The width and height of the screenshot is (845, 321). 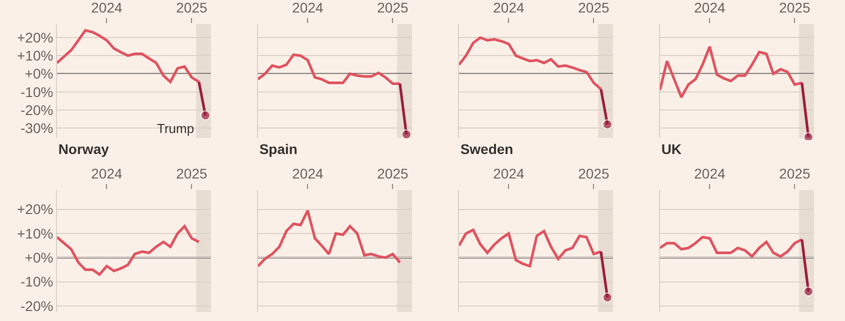 I want to click on chart-title: Spain, so click(x=278, y=148).